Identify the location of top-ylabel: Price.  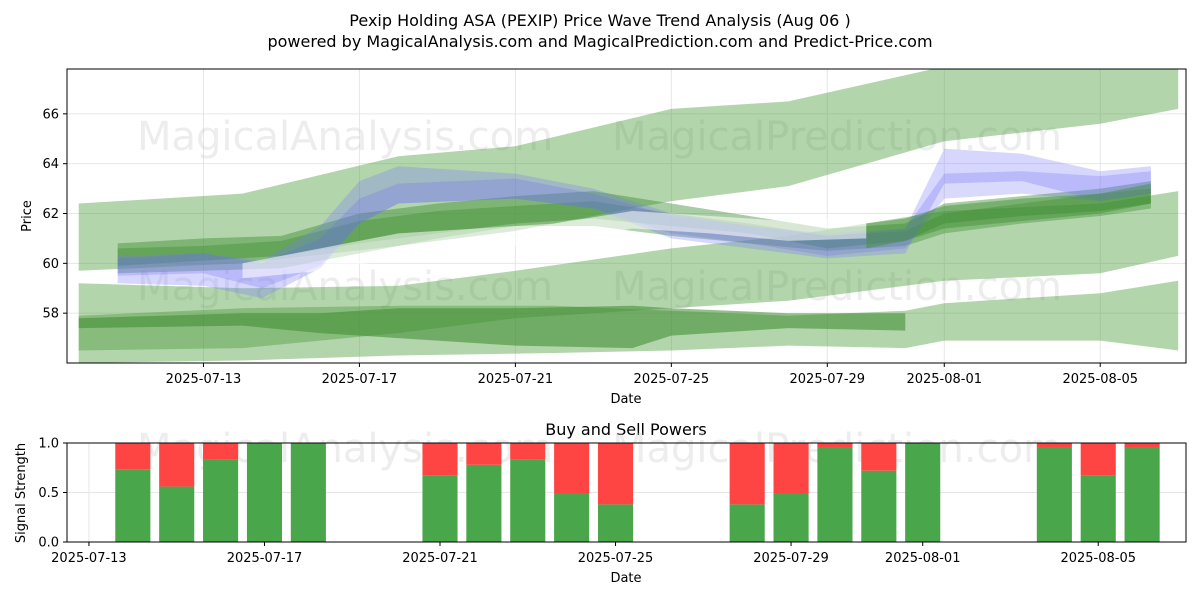
(27, 216).